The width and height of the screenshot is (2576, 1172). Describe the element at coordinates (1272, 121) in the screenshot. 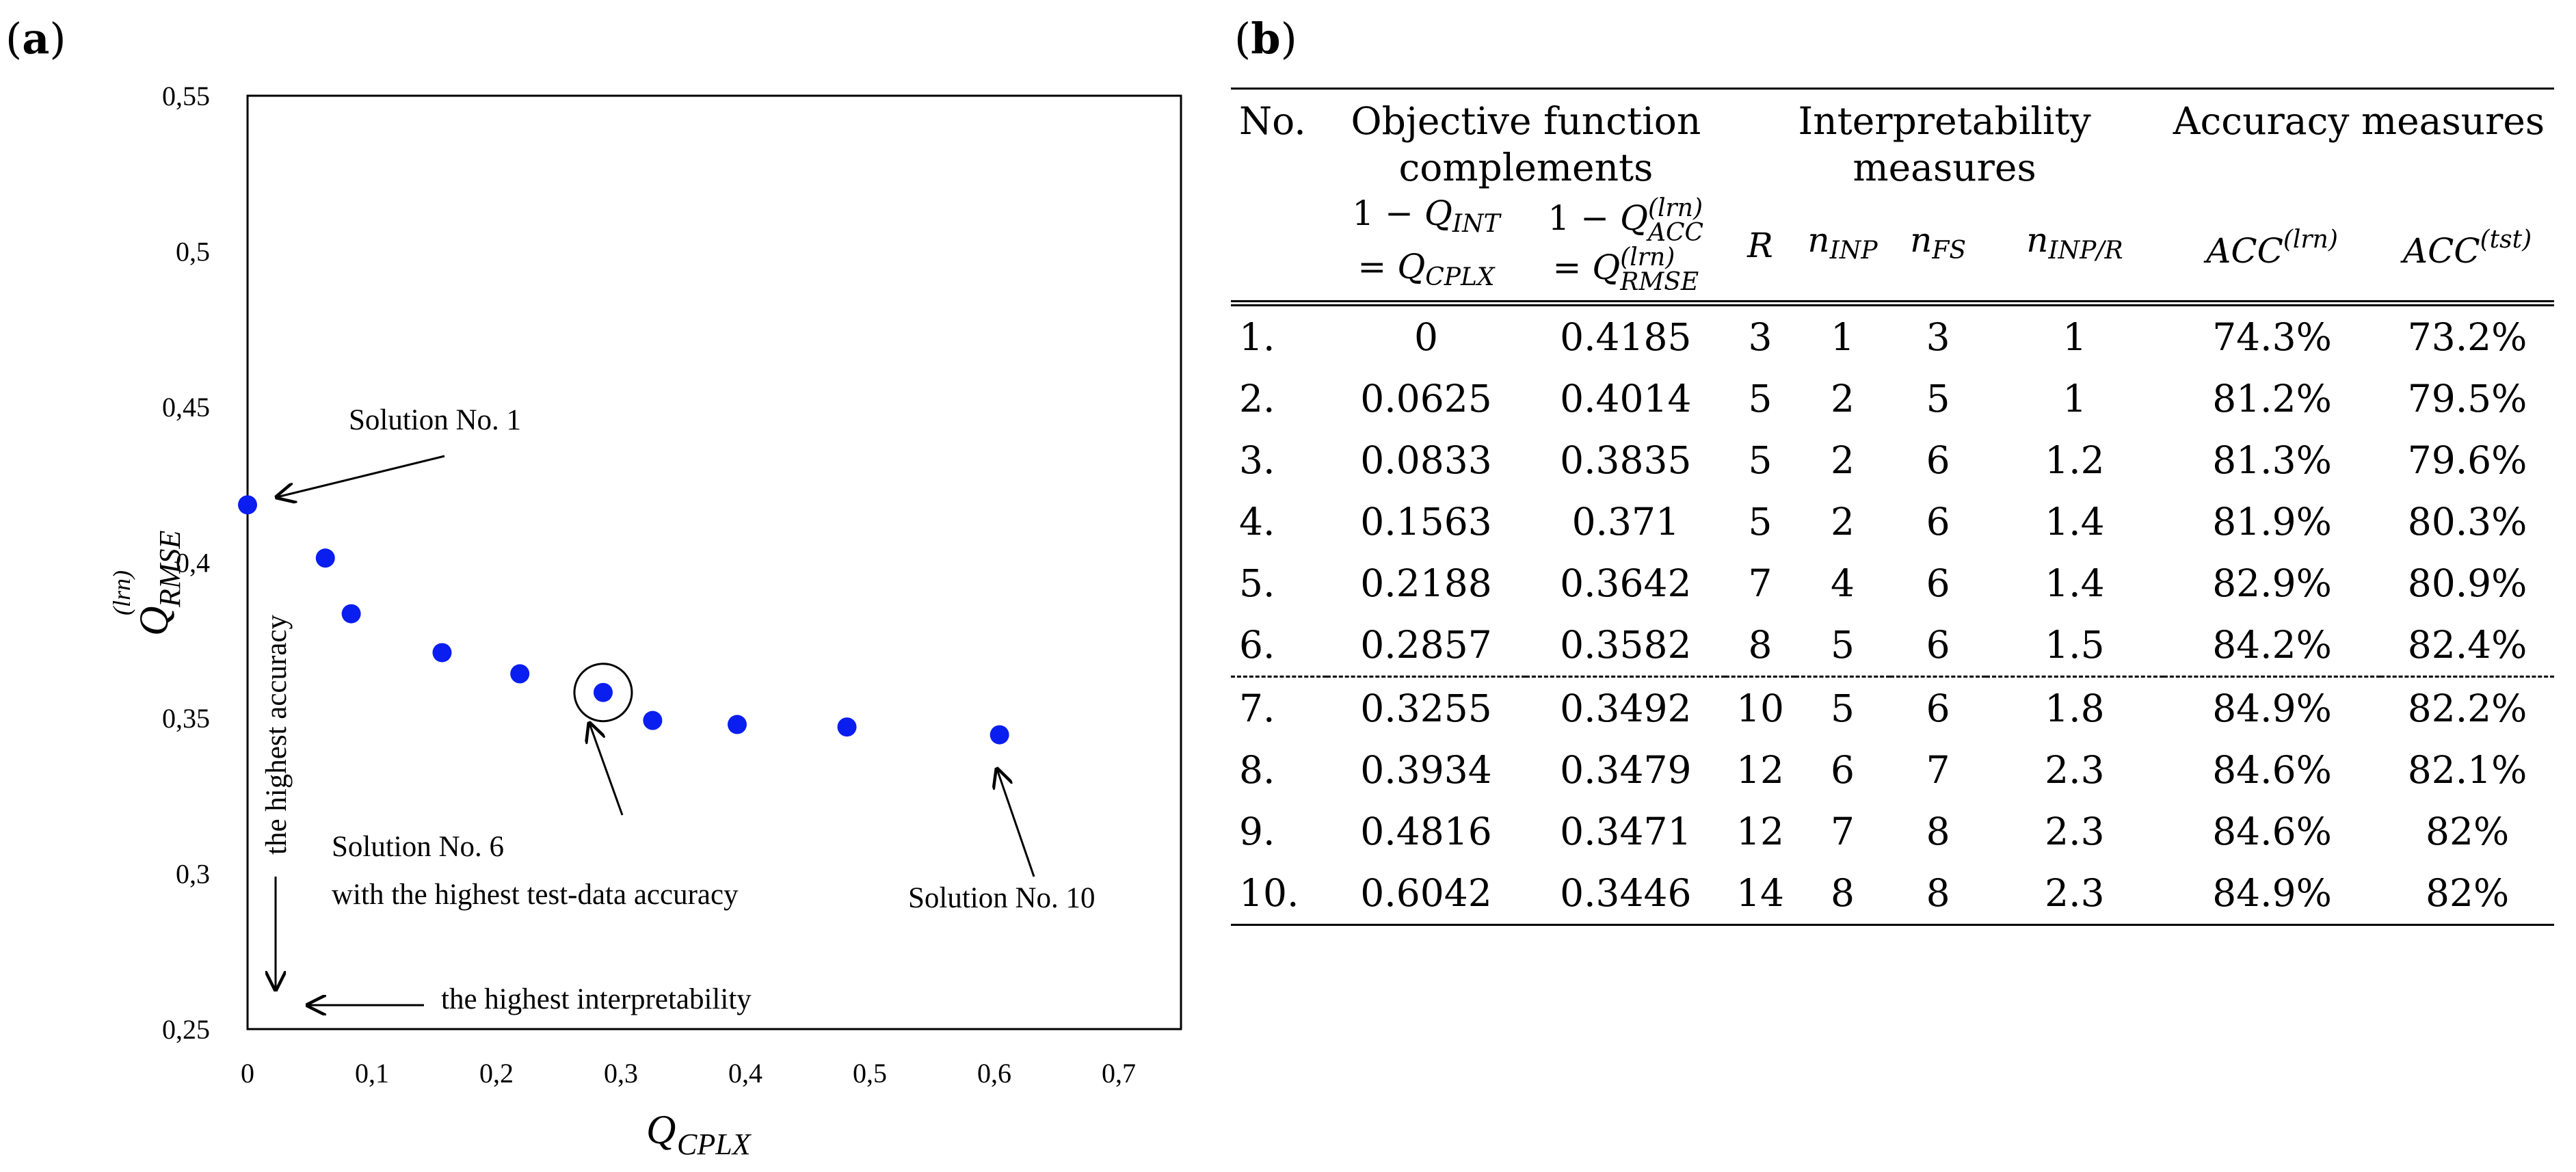

I see `header-no: No.` at that location.